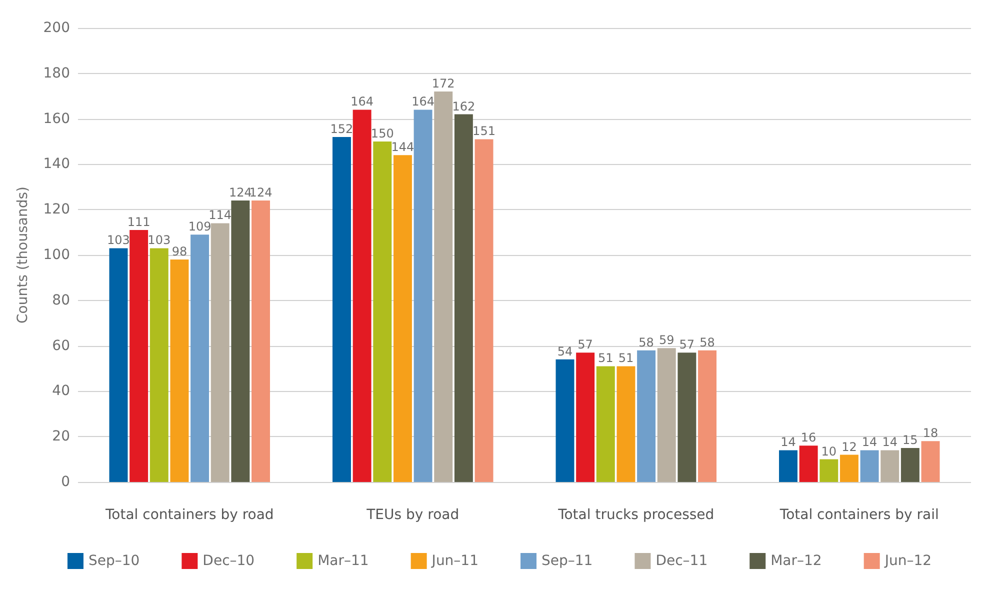  Describe the element at coordinates (464, 106) in the screenshot. I see `data-label: 162` at that location.